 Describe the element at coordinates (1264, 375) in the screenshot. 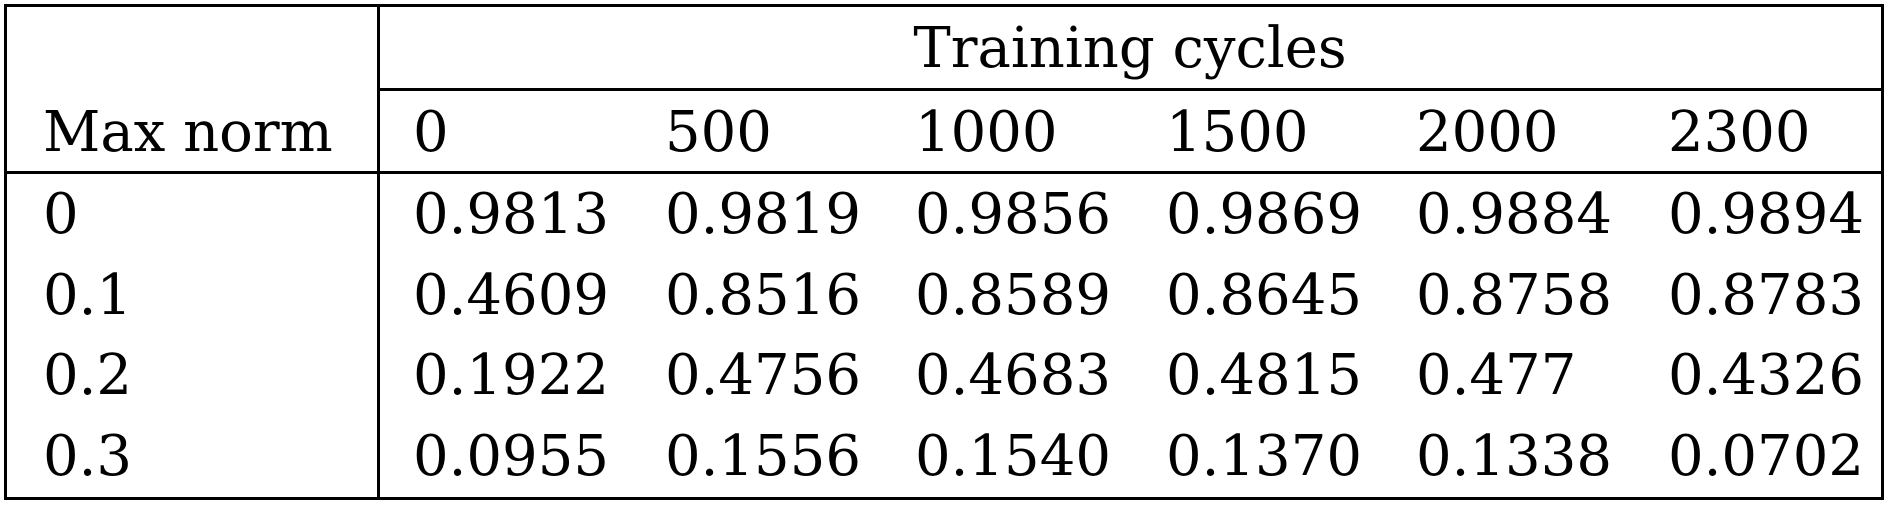

I see `table-cell: 0.4815` at that location.